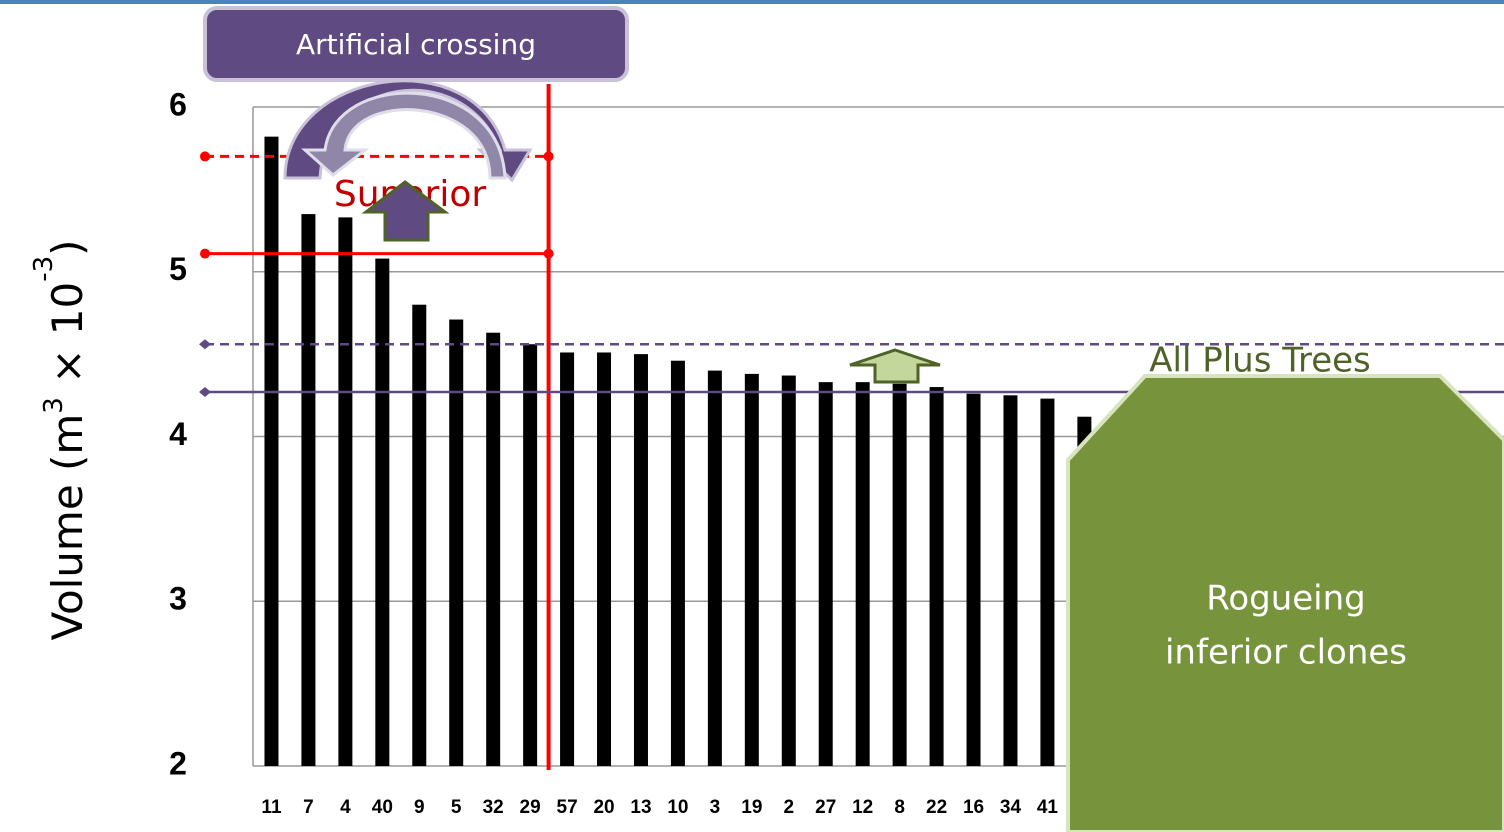 This screenshot has height=832, width=1504. I want to click on x-tick-label: 57, so click(567, 807).